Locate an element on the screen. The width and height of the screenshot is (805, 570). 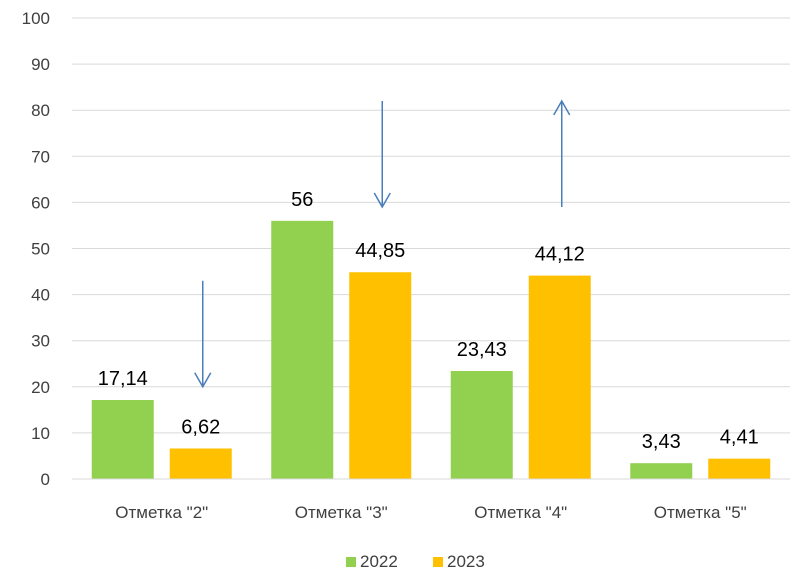
data-label: 3,43 is located at coordinates (661, 442).